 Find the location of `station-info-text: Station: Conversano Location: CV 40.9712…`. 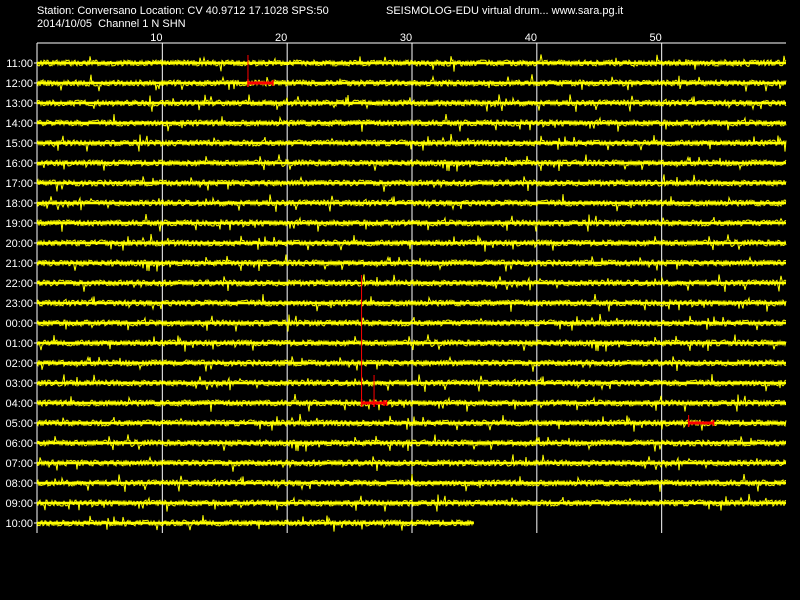

station-info-text: Station: Conversano Location: CV 40.9712… is located at coordinates (183, 11).